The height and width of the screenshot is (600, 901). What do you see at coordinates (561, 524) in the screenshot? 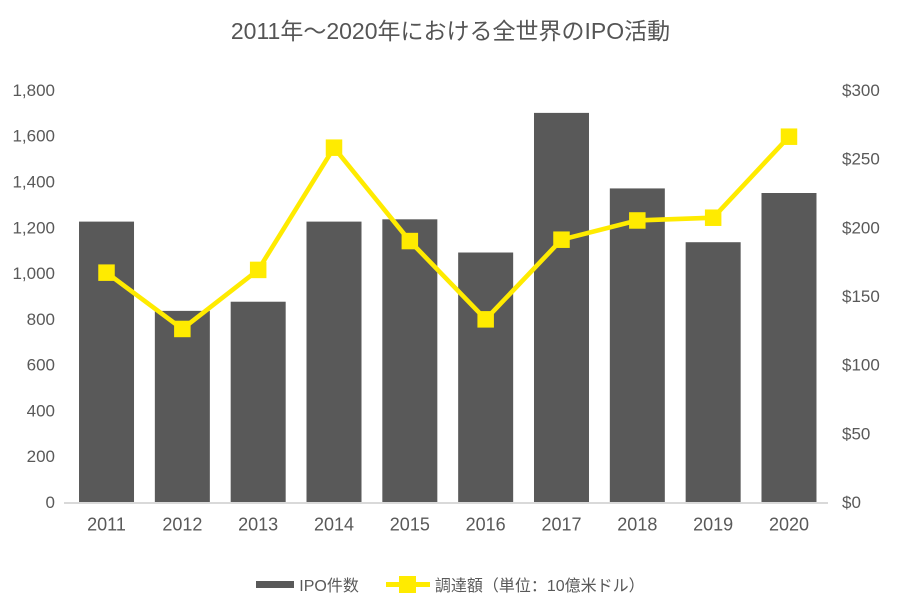
I see `x-axis-tick-2017: 2017` at bounding box center [561, 524].